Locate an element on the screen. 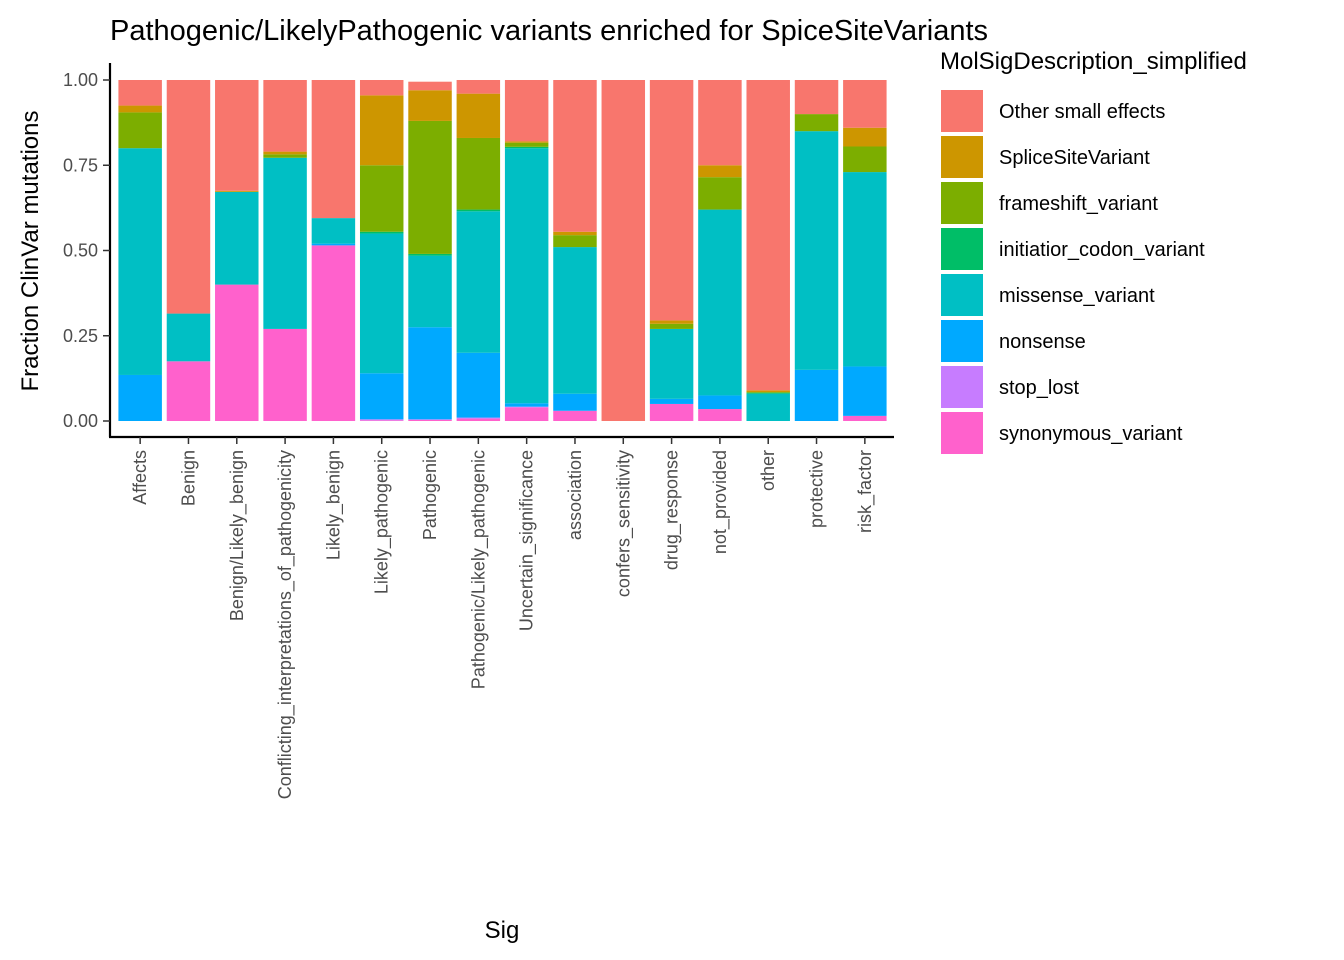 The width and height of the screenshot is (1344, 960). x-tick-label: Likely_benign is located at coordinates (333, 505).